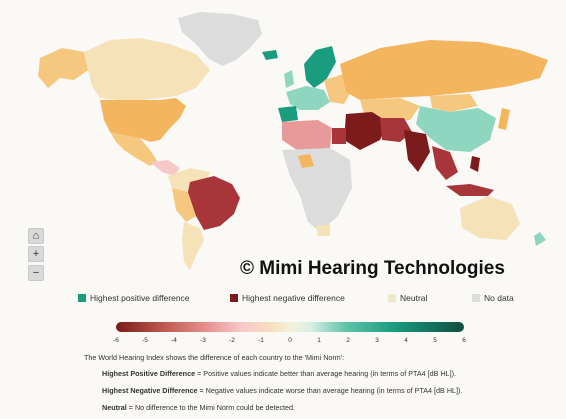  Describe the element at coordinates (184, 205) in the screenshot. I see `region-peru-bolivia` at that location.